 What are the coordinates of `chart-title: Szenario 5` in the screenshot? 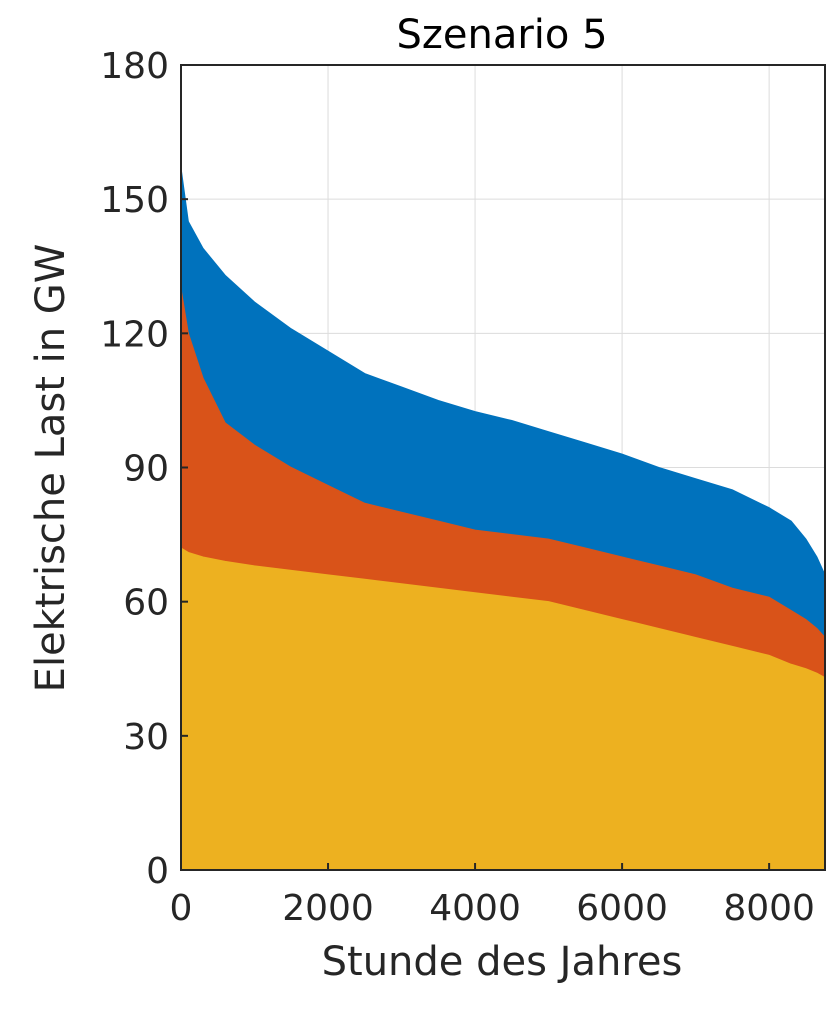 It's located at (501, 35).